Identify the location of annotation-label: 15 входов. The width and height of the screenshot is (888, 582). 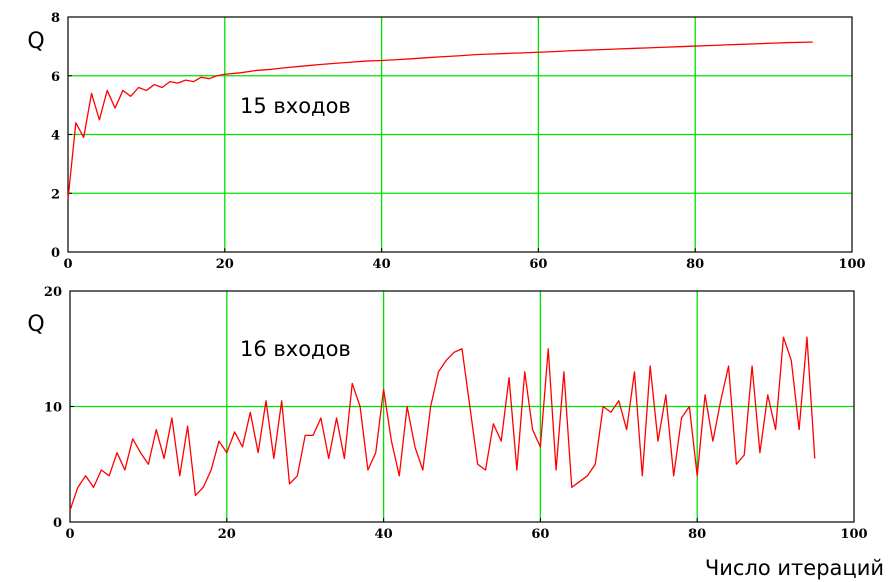
(295, 106).